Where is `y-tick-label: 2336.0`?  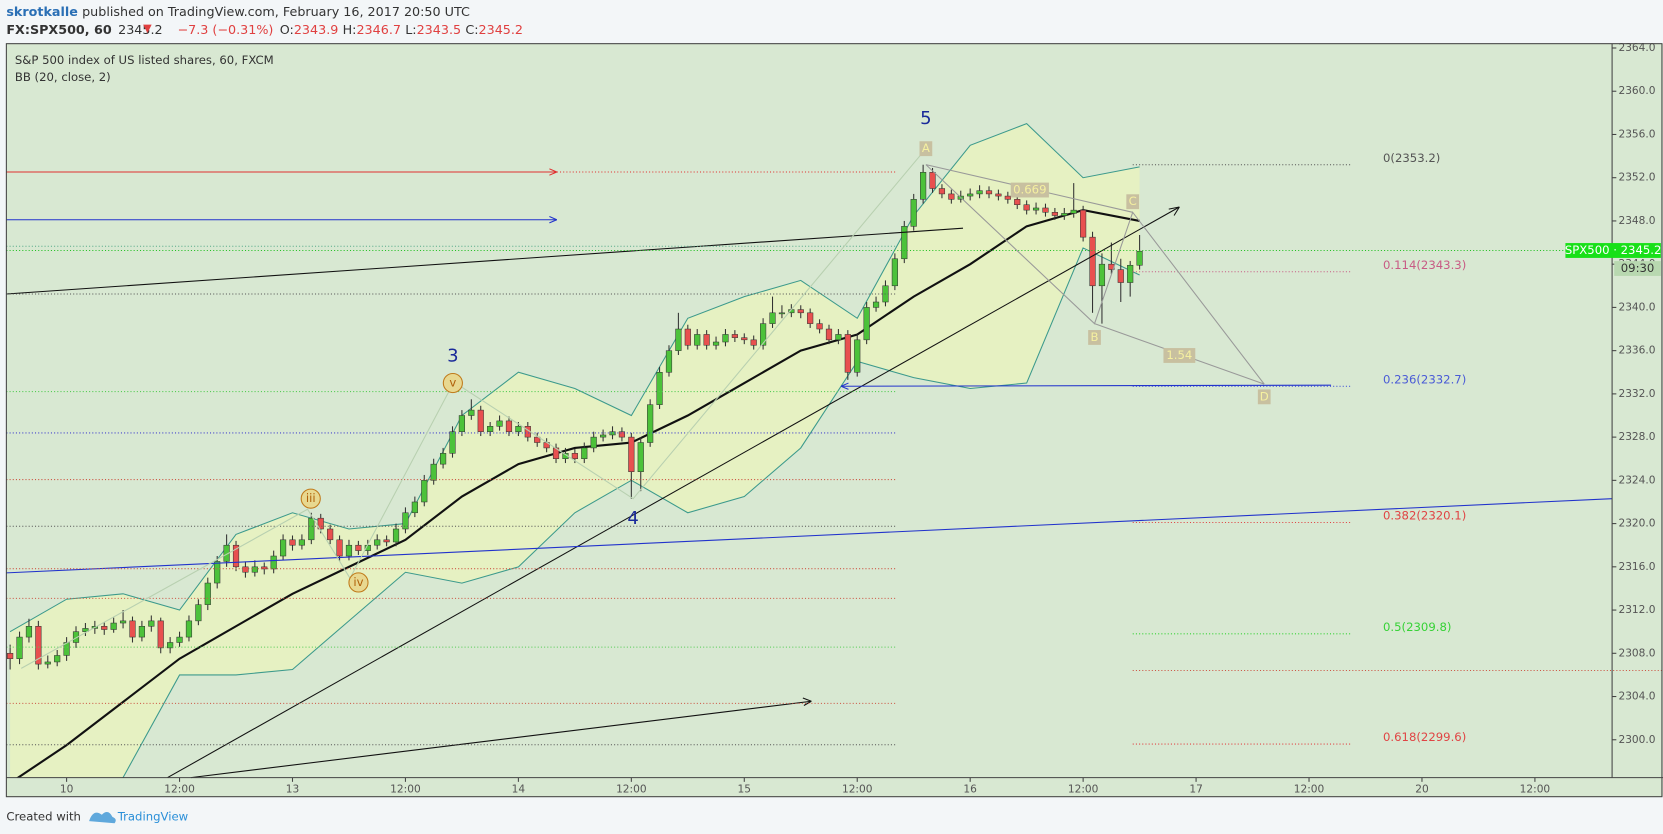
y-tick-label: 2336.0 is located at coordinates (1636, 351).